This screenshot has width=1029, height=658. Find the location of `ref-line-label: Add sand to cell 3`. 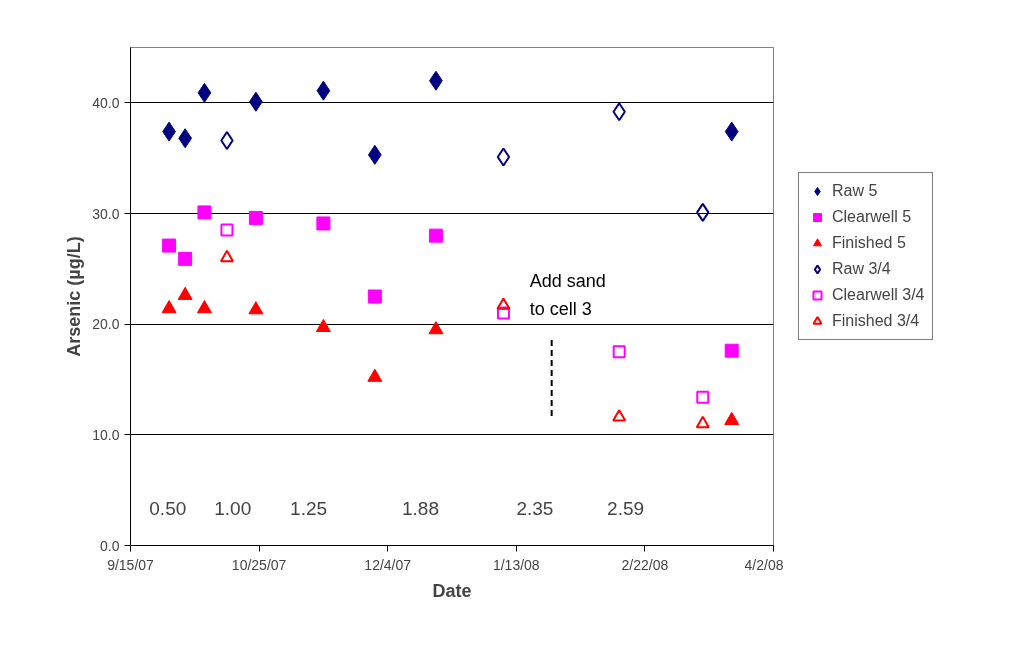

ref-line-label: Add sand to cell 3 is located at coordinates (567, 294).